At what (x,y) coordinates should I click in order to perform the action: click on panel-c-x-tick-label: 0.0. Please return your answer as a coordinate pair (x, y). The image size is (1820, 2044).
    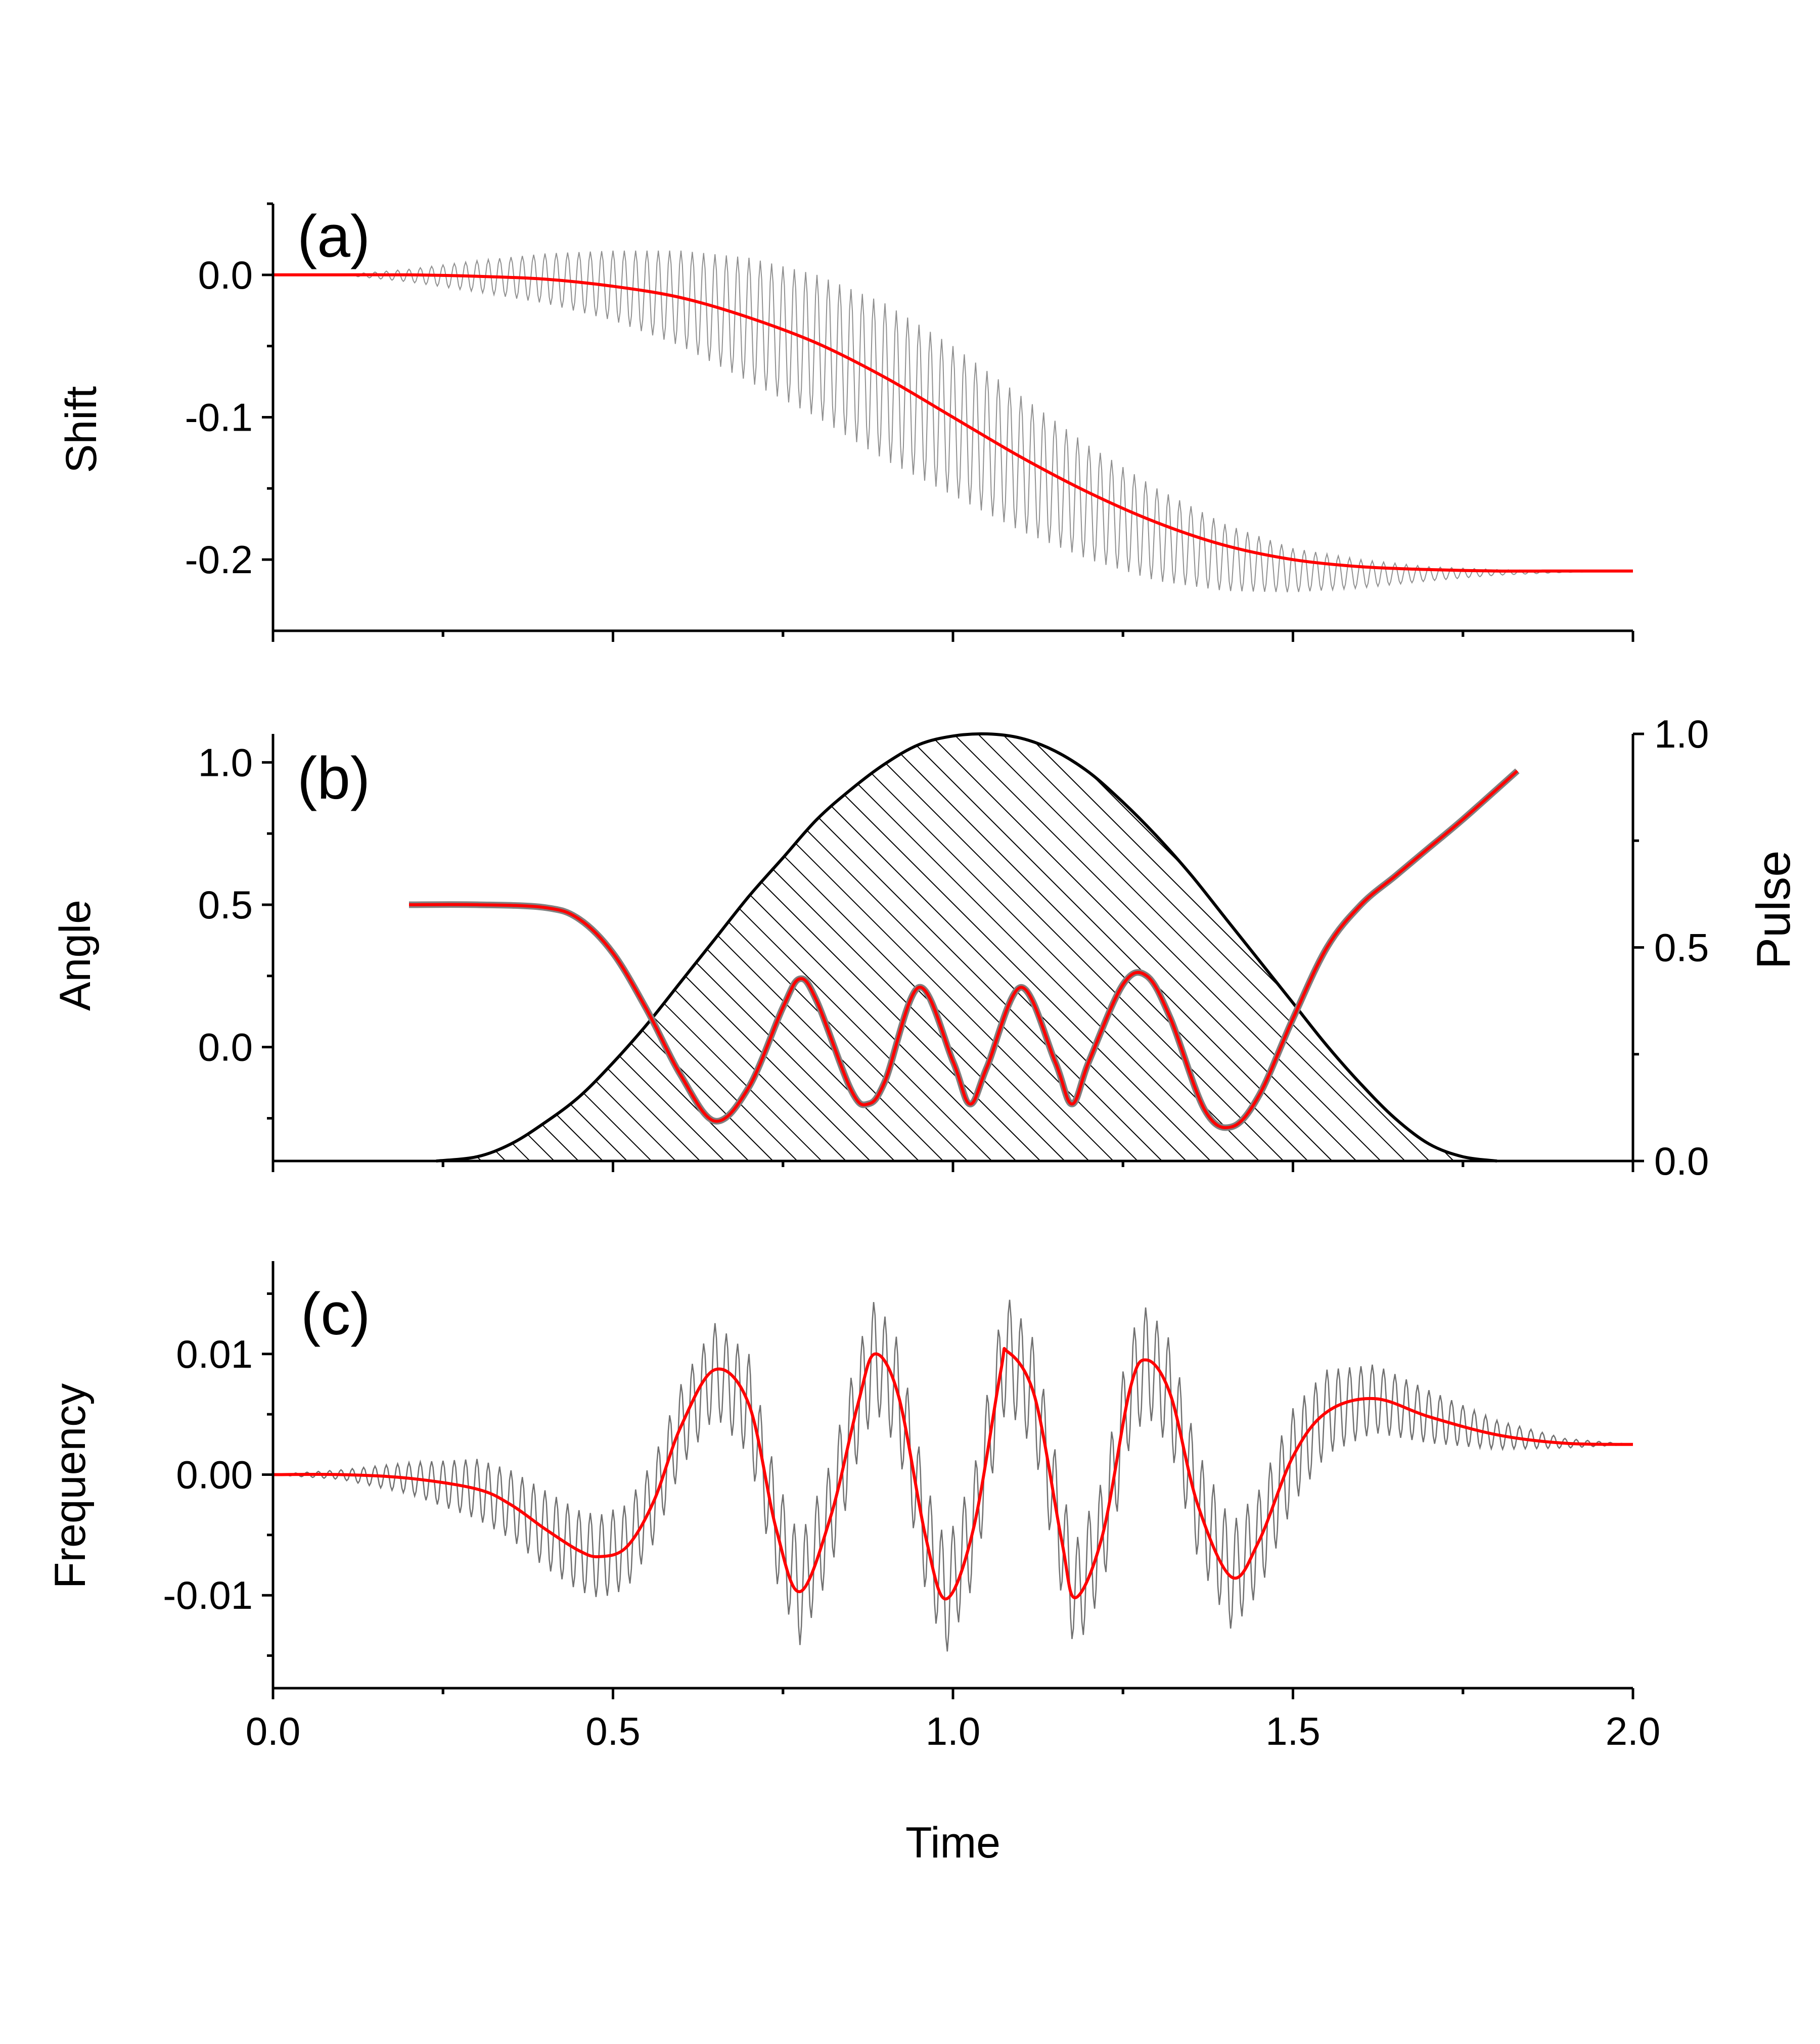
    Looking at the image, I should click on (273, 1731).